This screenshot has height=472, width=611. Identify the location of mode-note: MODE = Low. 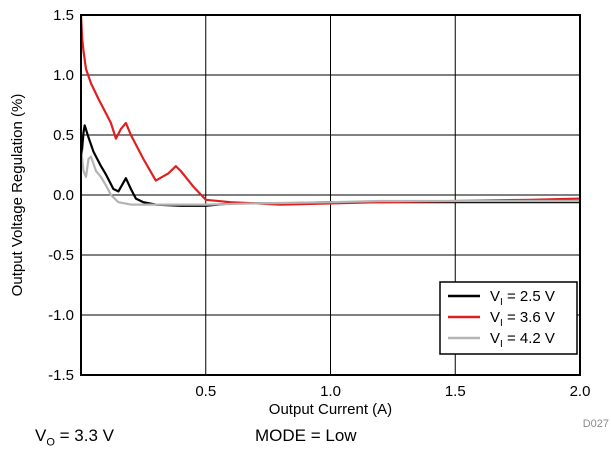
(306, 436).